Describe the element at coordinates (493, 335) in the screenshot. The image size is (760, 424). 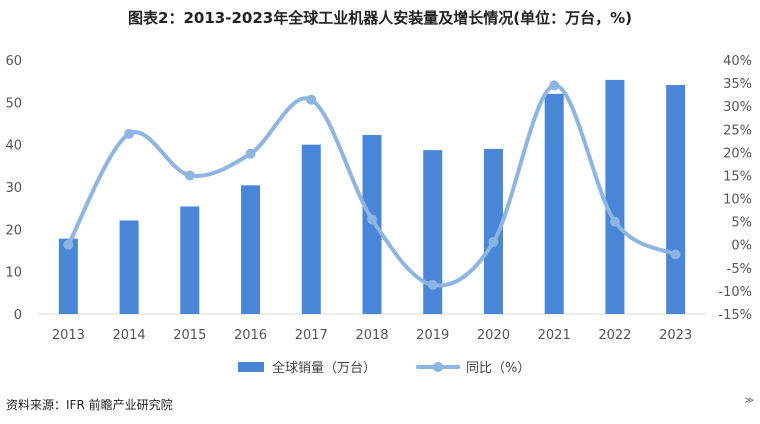
I see `x-tick-label: 2020` at that location.